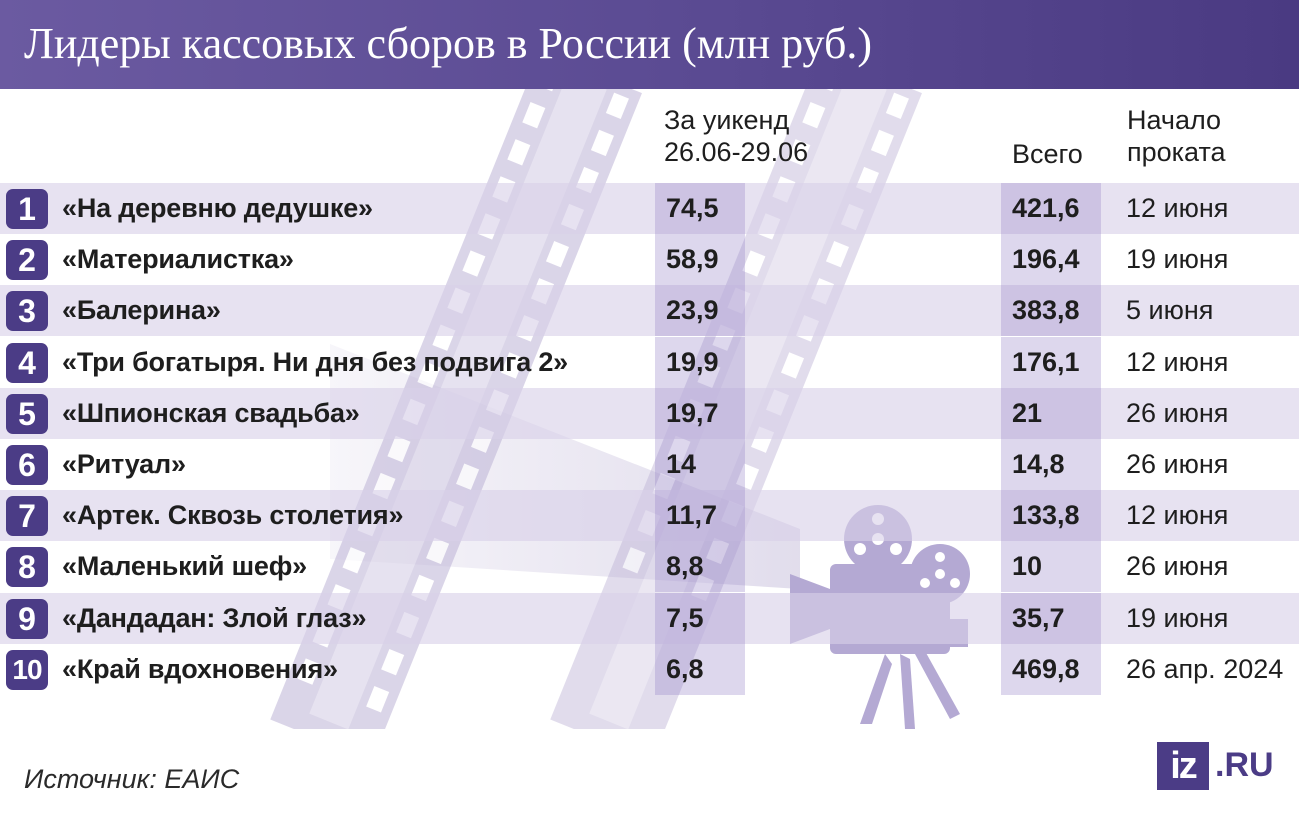 This screenshot has height=813, width=1299. I want to click on weekend-gross: 11,7, so click(692, 515).